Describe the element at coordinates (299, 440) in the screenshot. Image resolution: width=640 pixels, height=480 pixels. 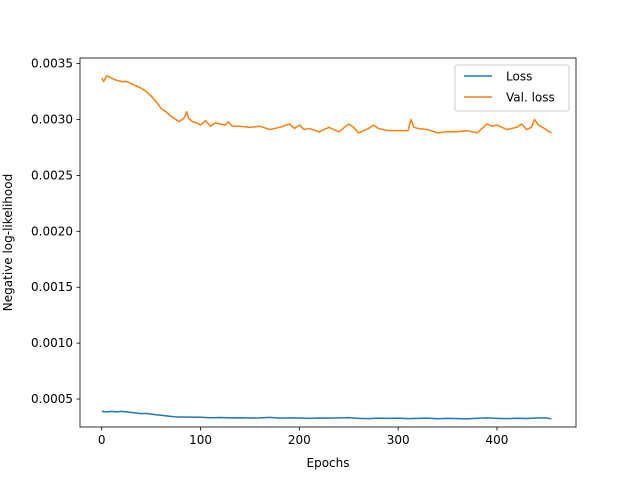
I see `x-tick-label: 200` at that location.